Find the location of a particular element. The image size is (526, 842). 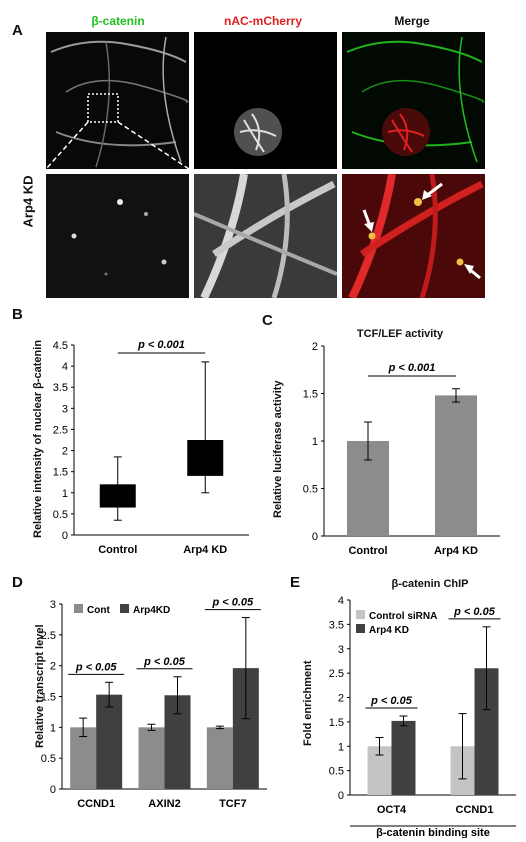

micrograph-beta-catenin is located at coordinates (117, 100).